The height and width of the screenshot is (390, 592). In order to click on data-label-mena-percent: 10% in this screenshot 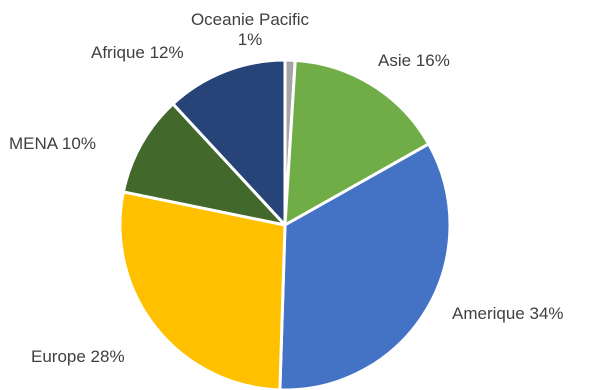, I will do `click(78, 143)`.